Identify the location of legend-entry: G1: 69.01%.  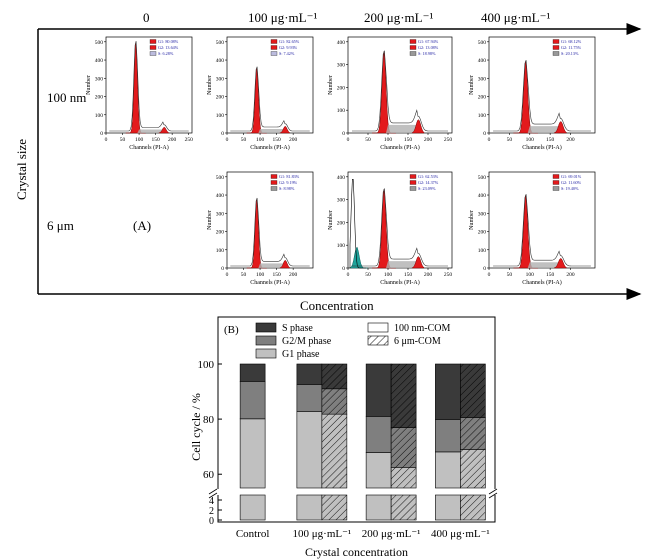
(571, 176).